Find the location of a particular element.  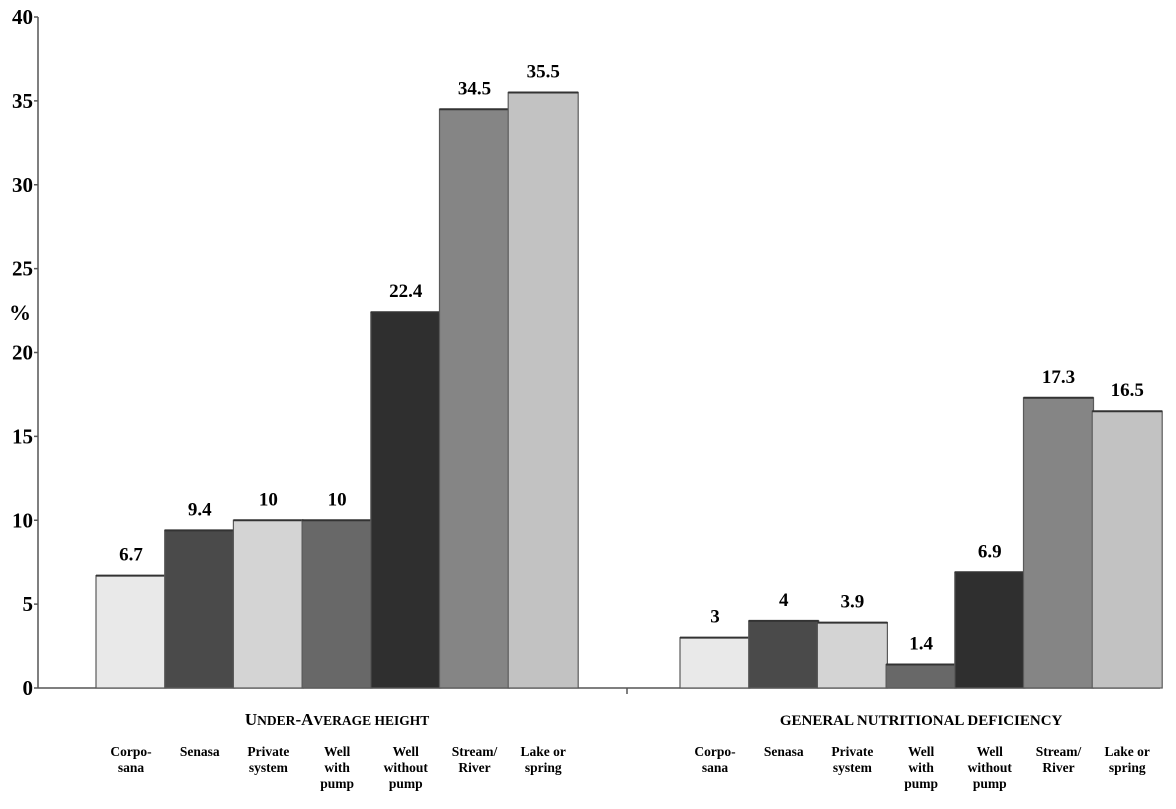

y-tick-label: 30 is located at coordinates (22, 185).